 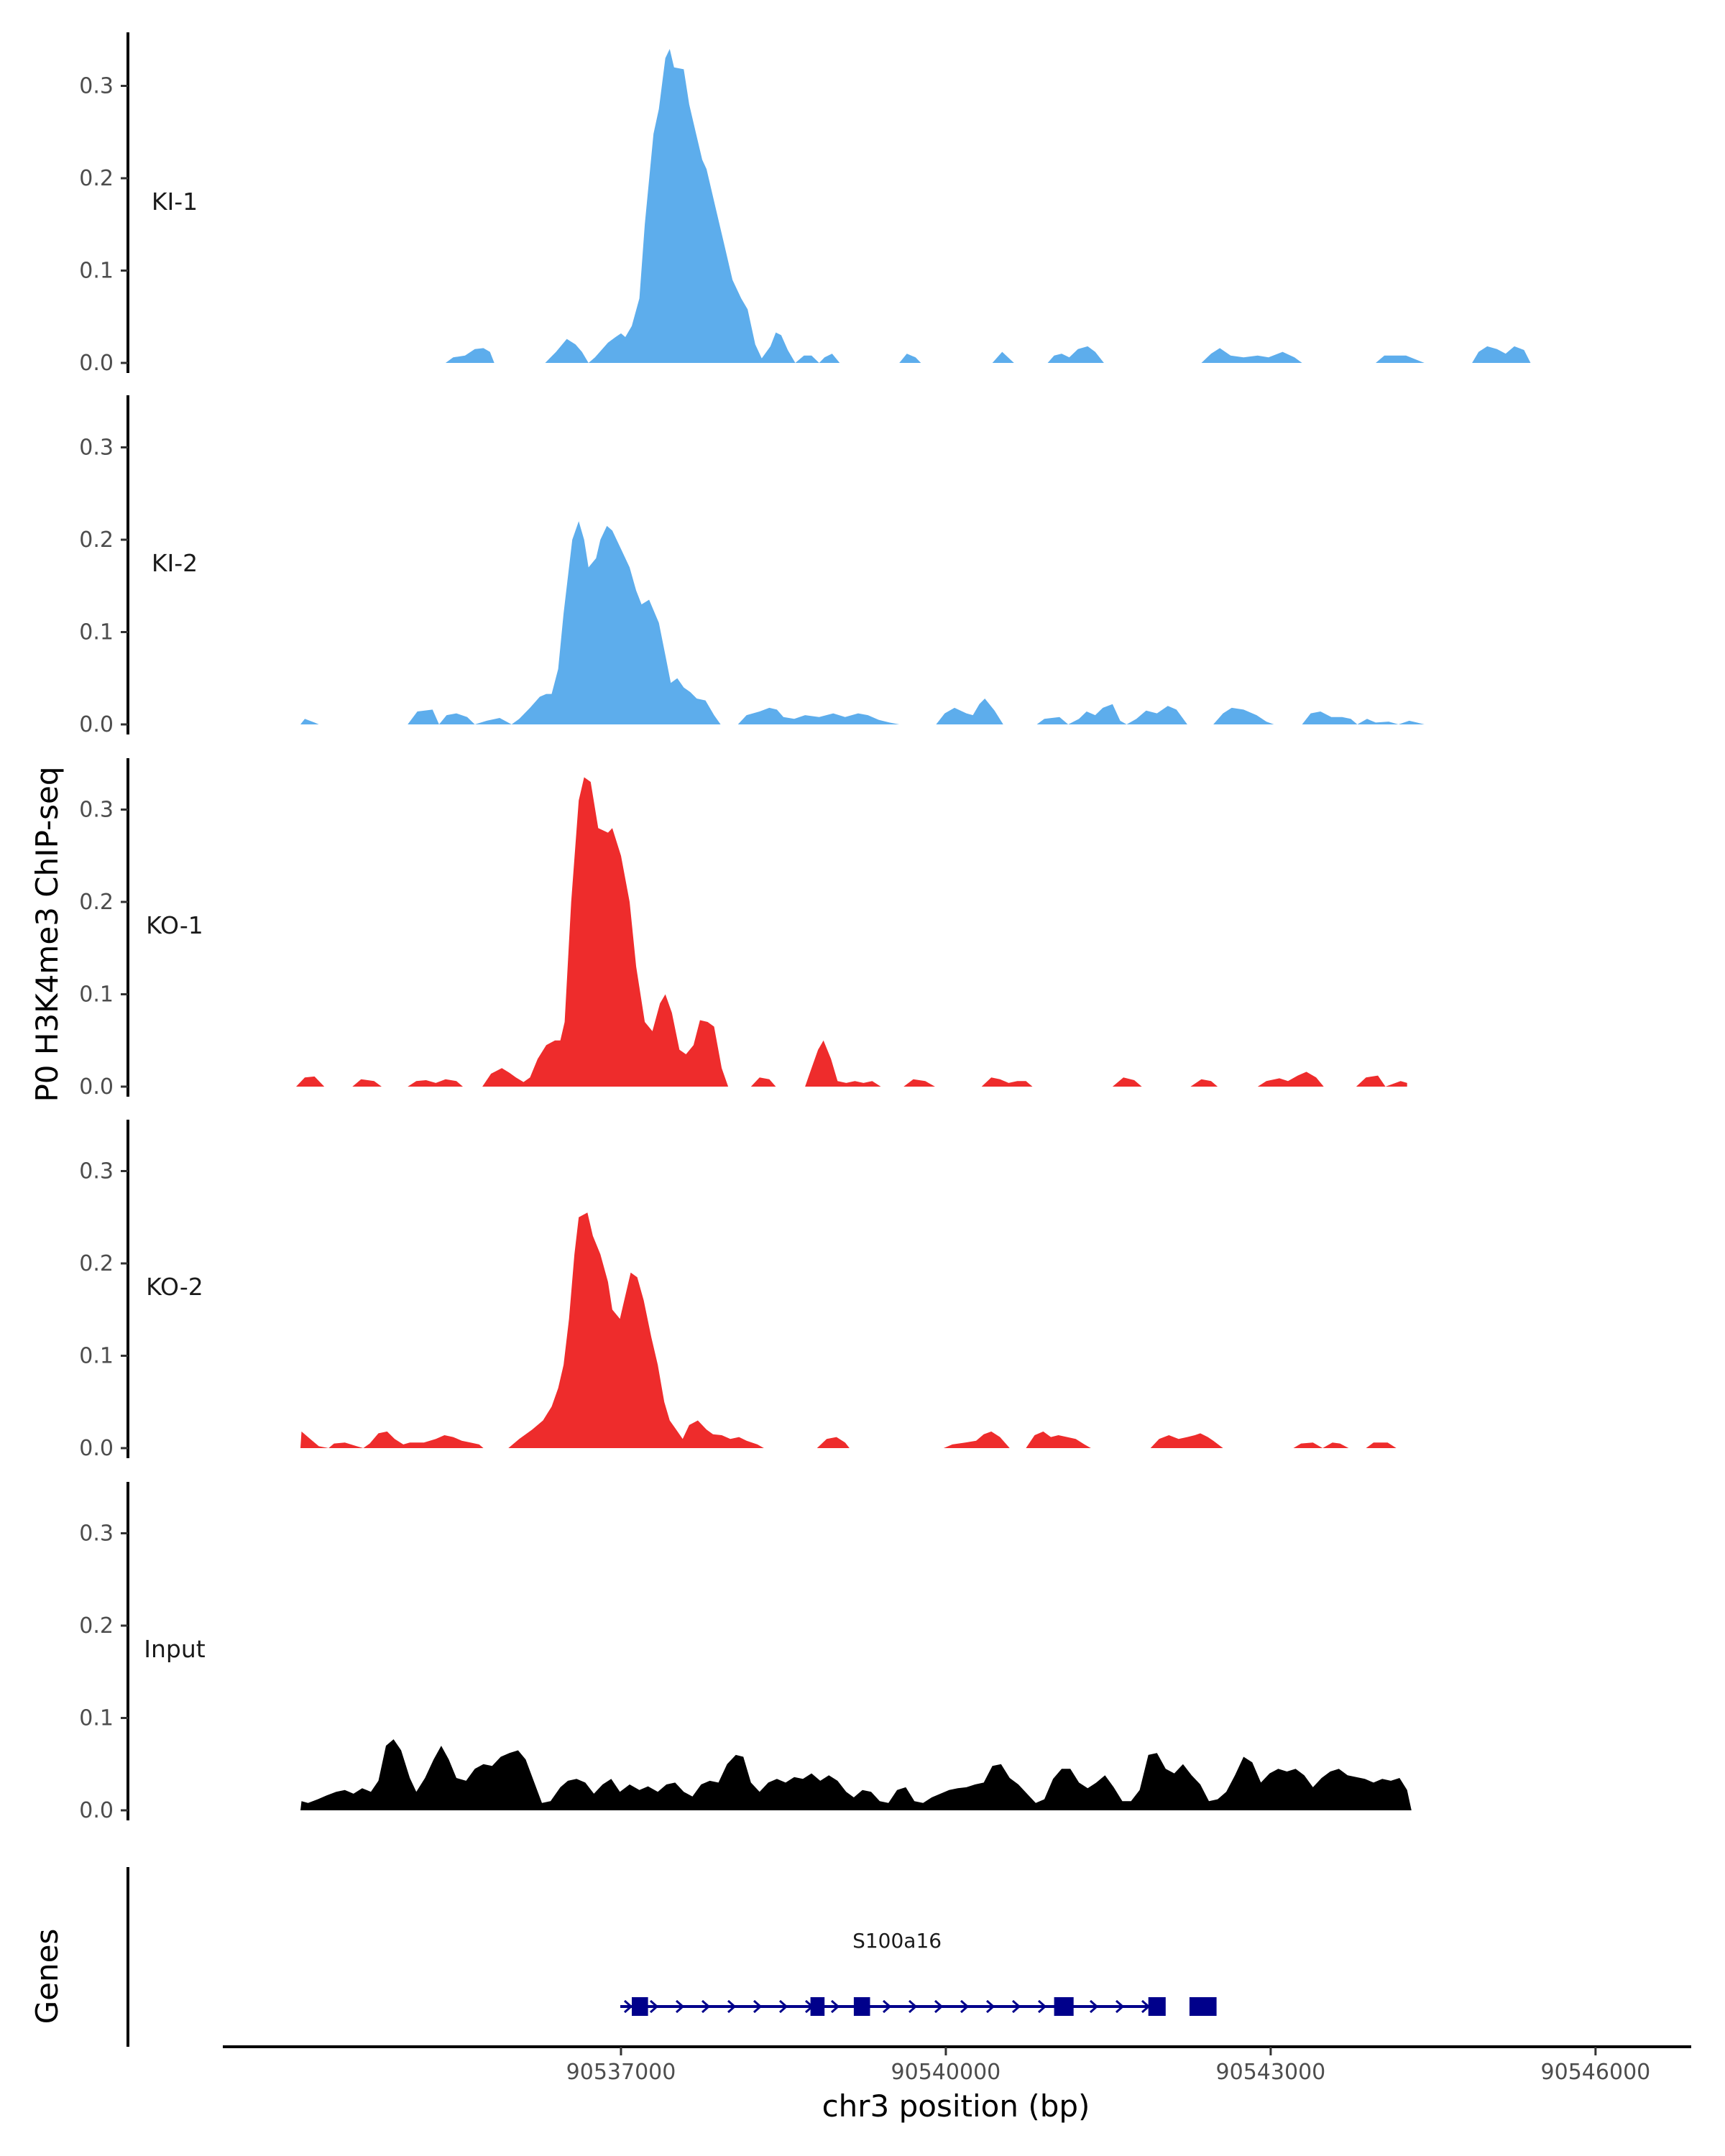 What do you see at coordinates (175, 1649) in the screenshot?
I see `track-label: Input` at bounding box center [175, 1649].